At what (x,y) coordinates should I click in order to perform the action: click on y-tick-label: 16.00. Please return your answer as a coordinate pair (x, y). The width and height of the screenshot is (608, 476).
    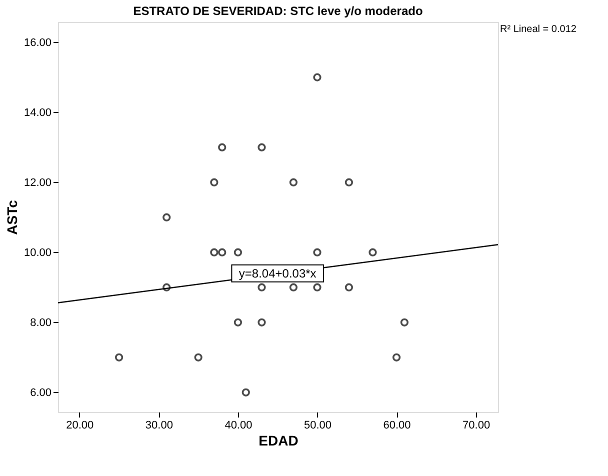
    Looking at the image, I should click on (38, 42).